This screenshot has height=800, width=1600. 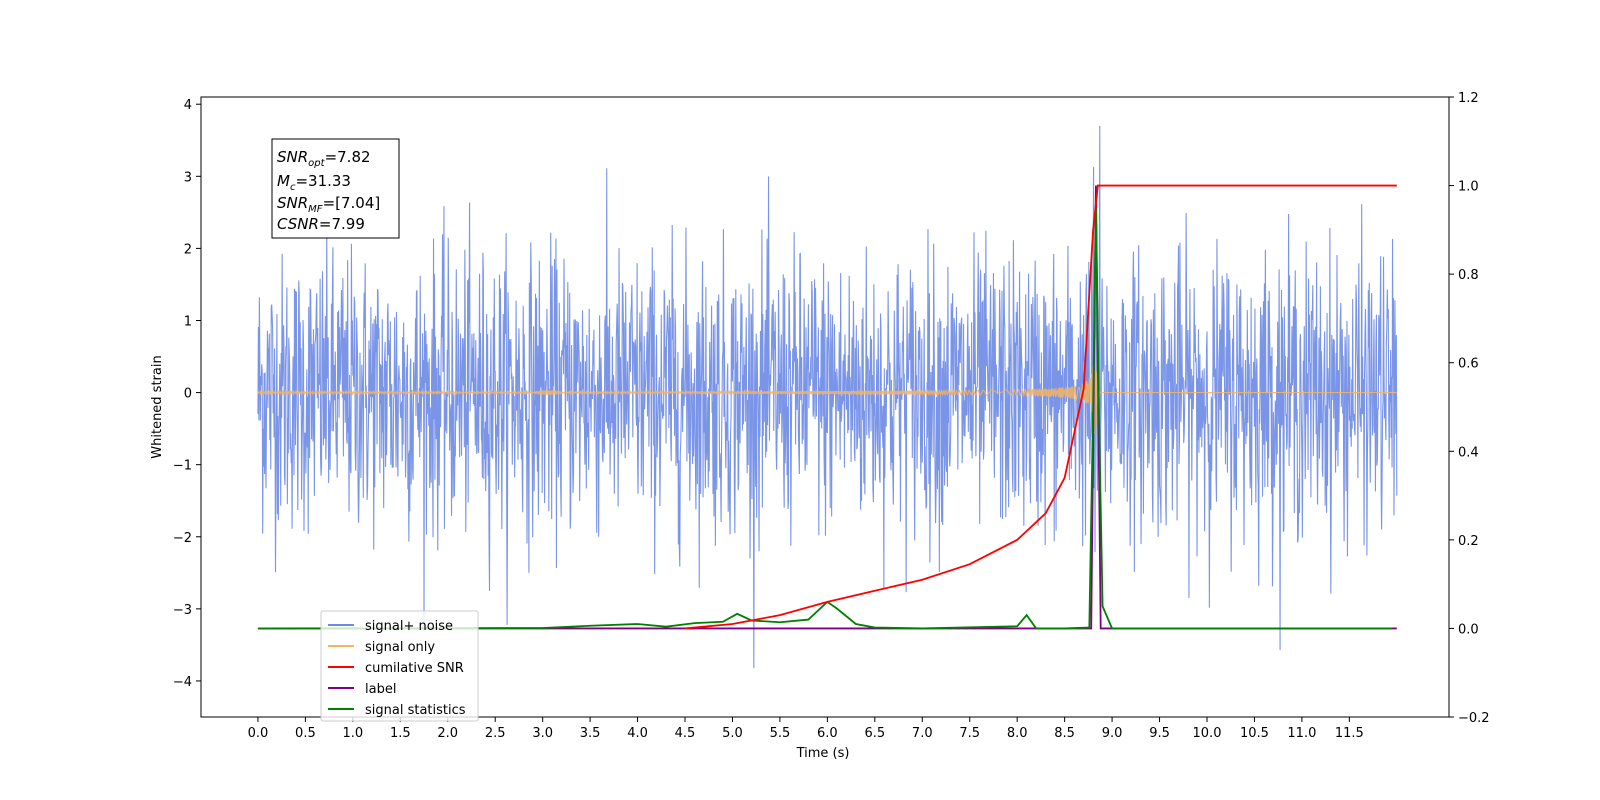 I want to click on annotation-frame, so click(x=335, y=188).